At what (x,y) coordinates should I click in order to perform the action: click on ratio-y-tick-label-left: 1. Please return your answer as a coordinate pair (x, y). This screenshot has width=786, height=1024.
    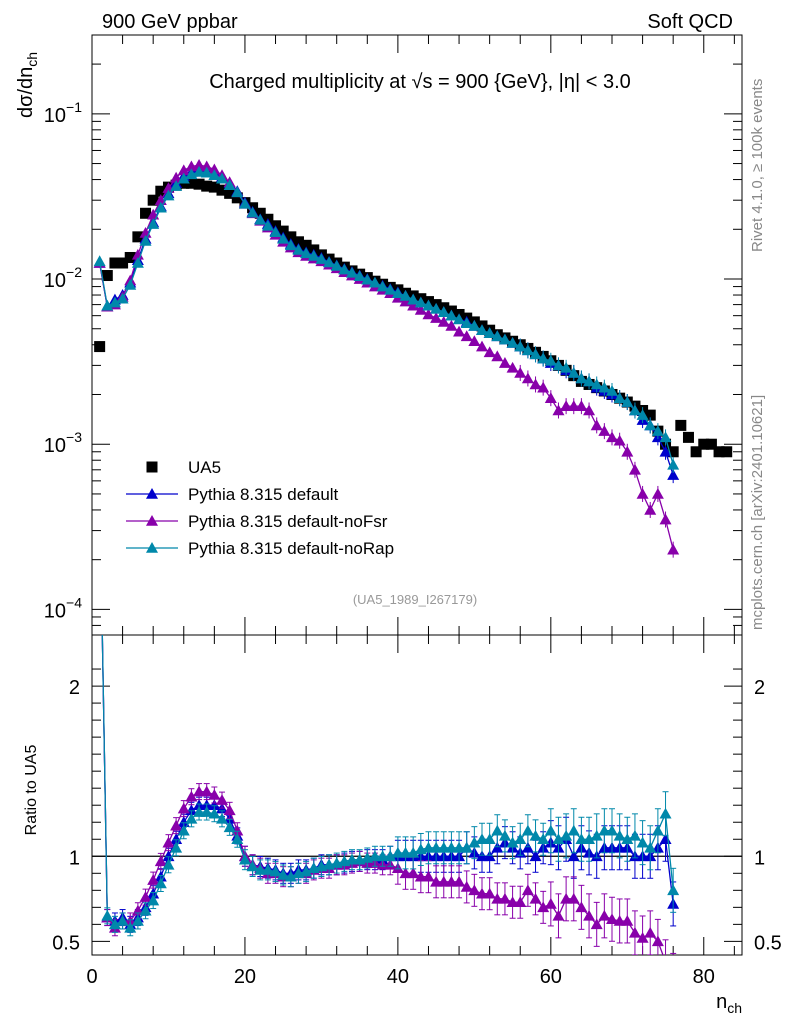
    Looking at the image, I should click on (74, 858).